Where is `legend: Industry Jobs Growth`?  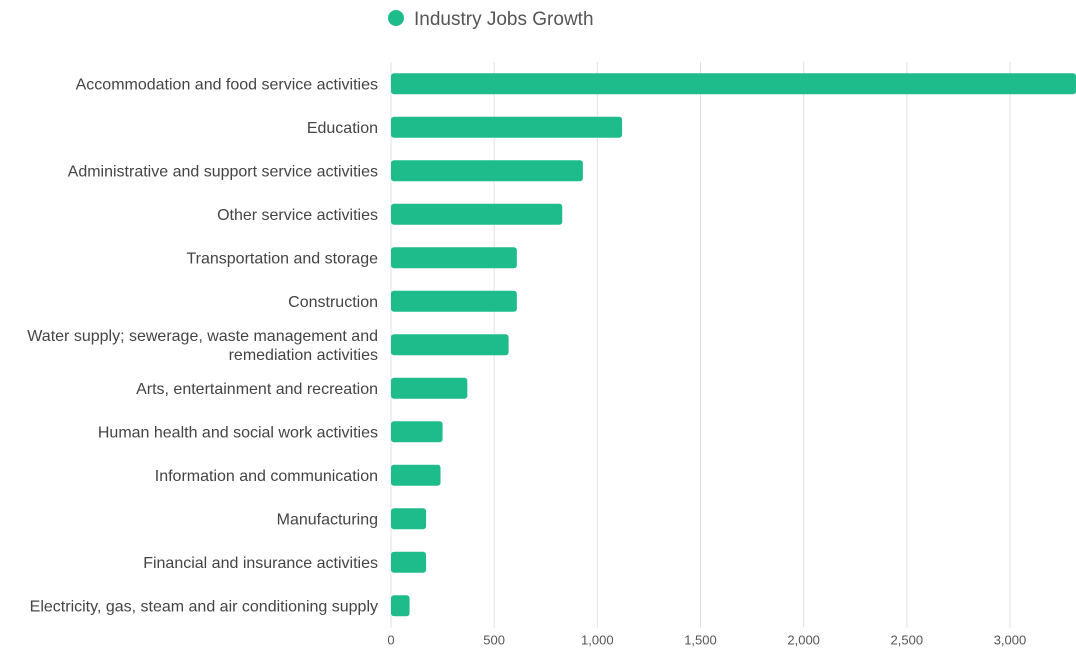 legend: Industry Jobs Growth is located at coordinates (491, 19).